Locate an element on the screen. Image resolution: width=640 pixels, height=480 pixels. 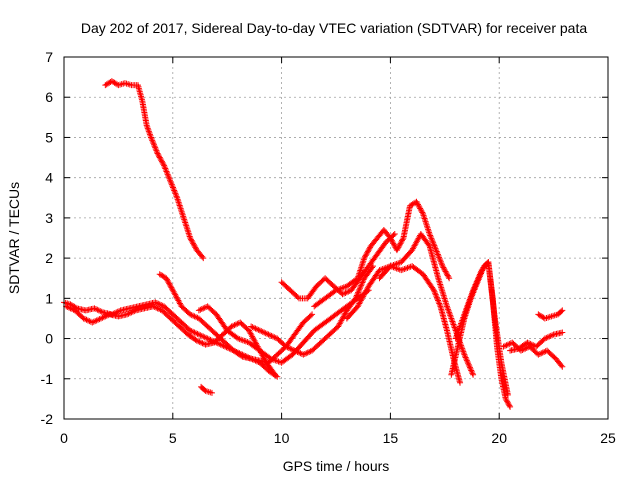
series-arc-h is located at coordinates (382, 254).